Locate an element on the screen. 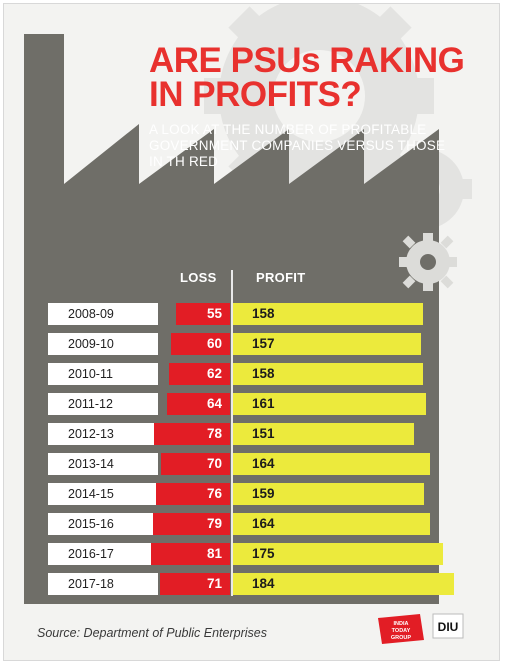 Image resolution: width=505 pixels, height=665 pixels. svg-text: TODAY is located at coordinates (401, 631).